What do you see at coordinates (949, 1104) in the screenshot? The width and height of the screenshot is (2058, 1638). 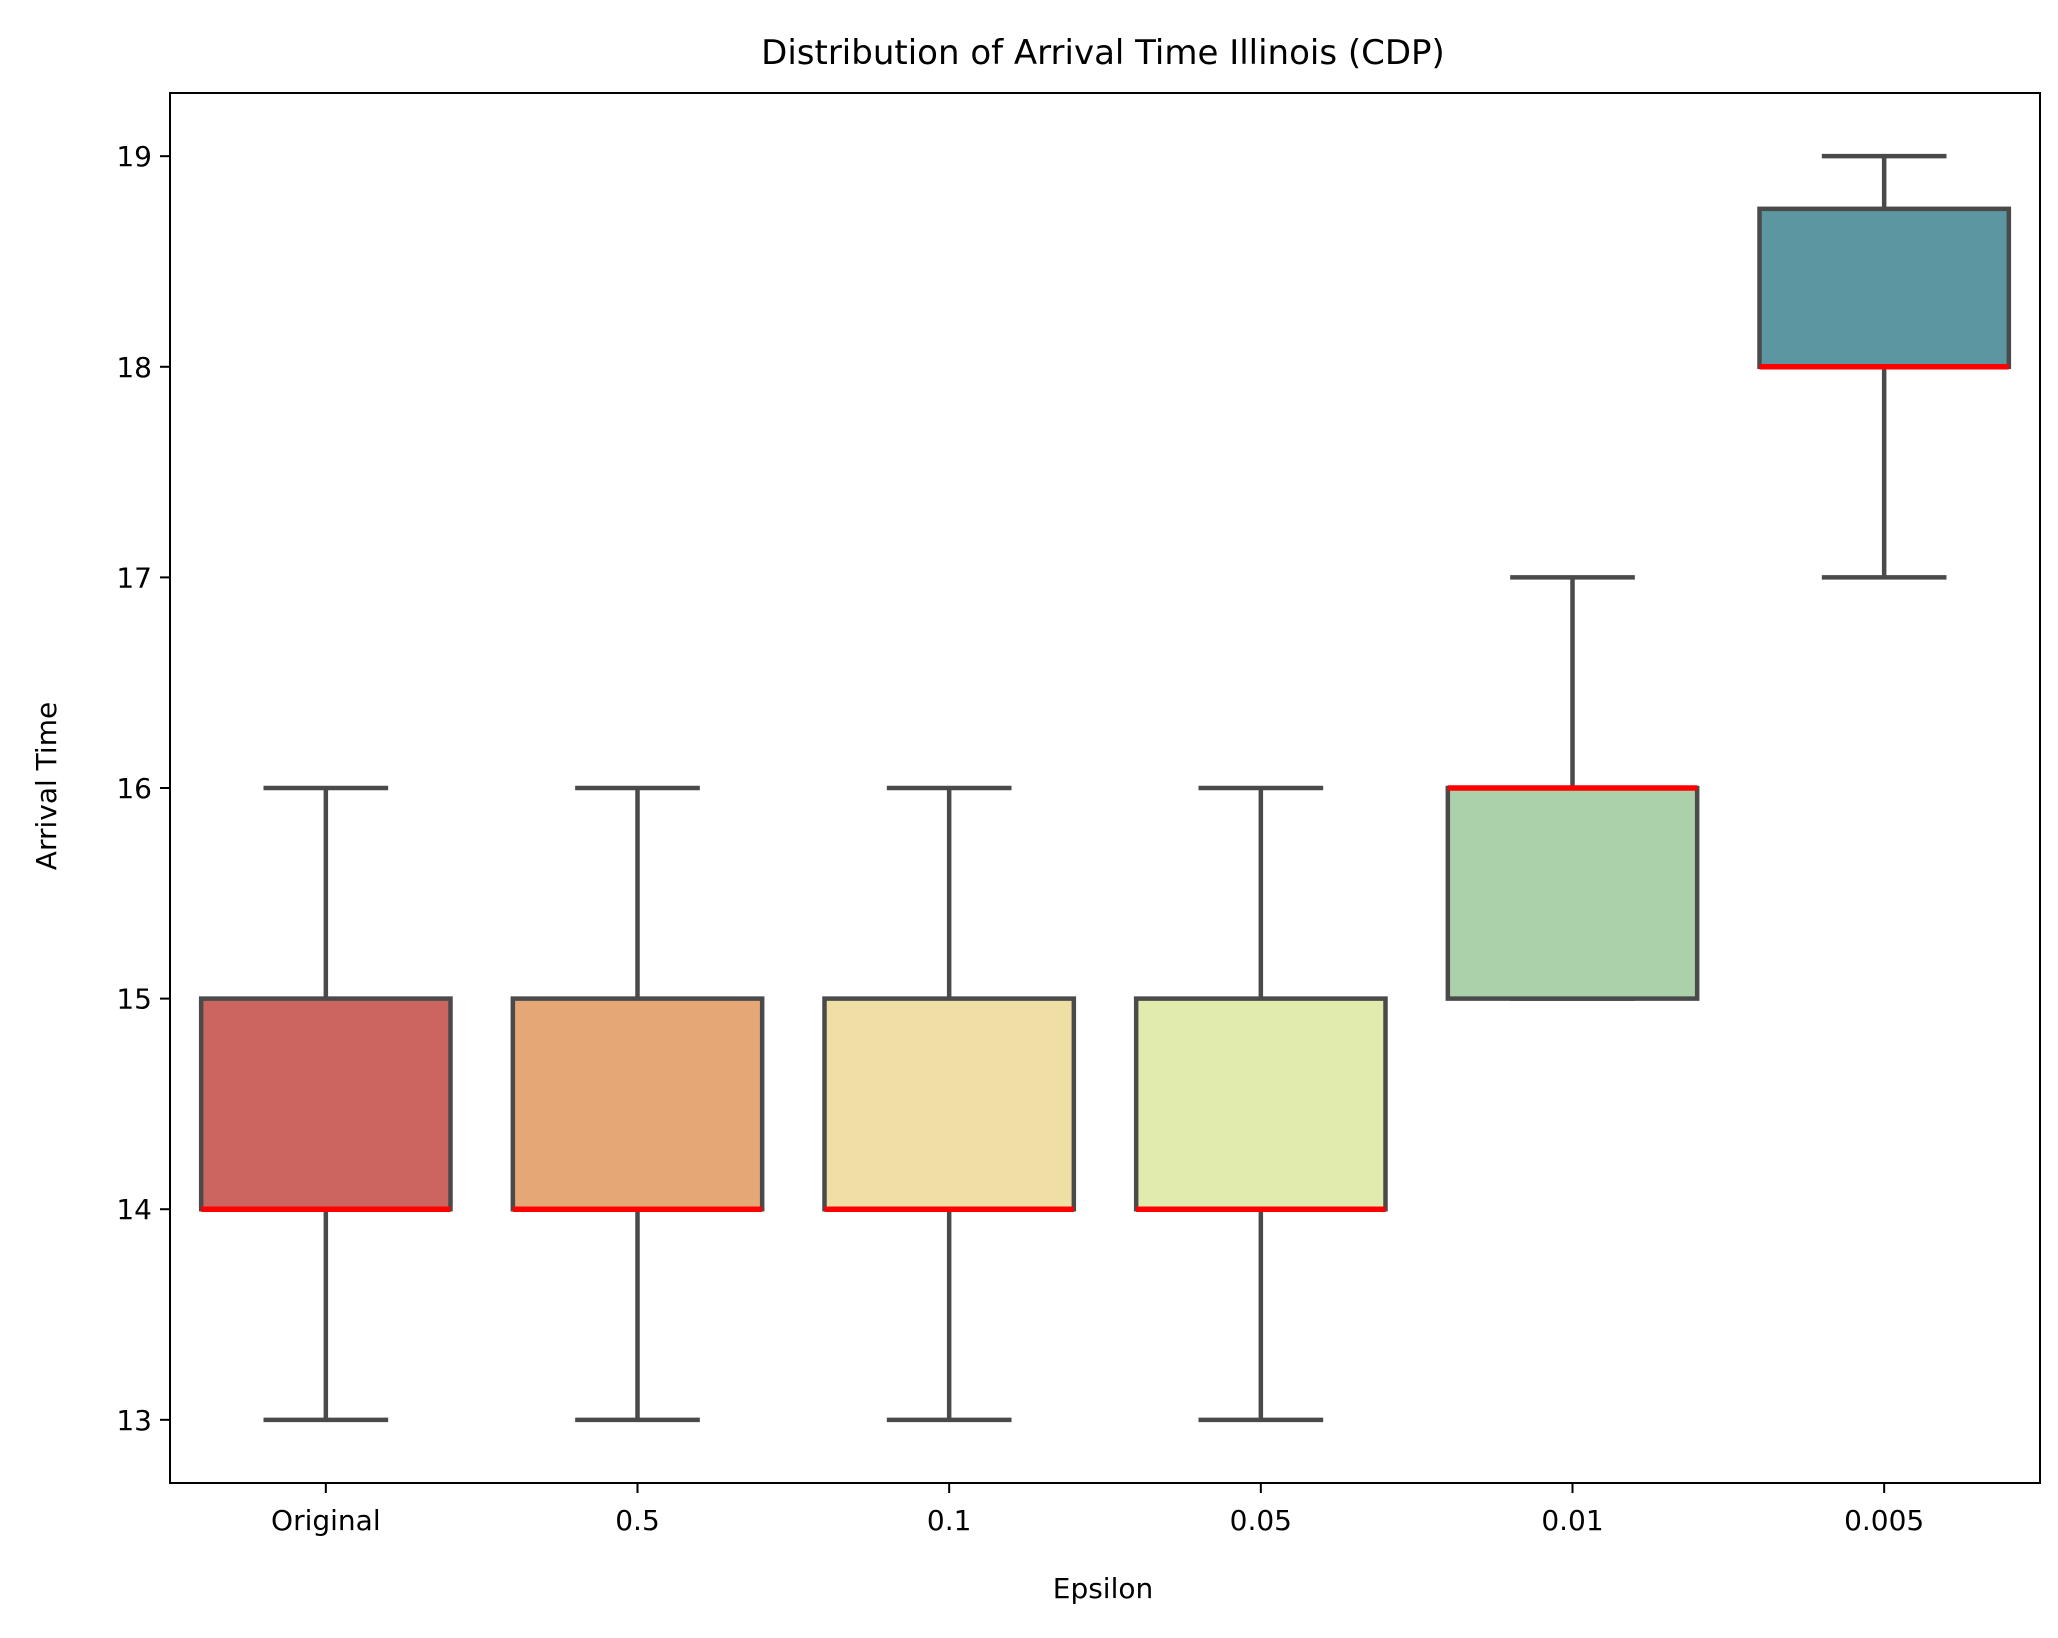 I see `box-0.1` at bounding box center [949, 1104].